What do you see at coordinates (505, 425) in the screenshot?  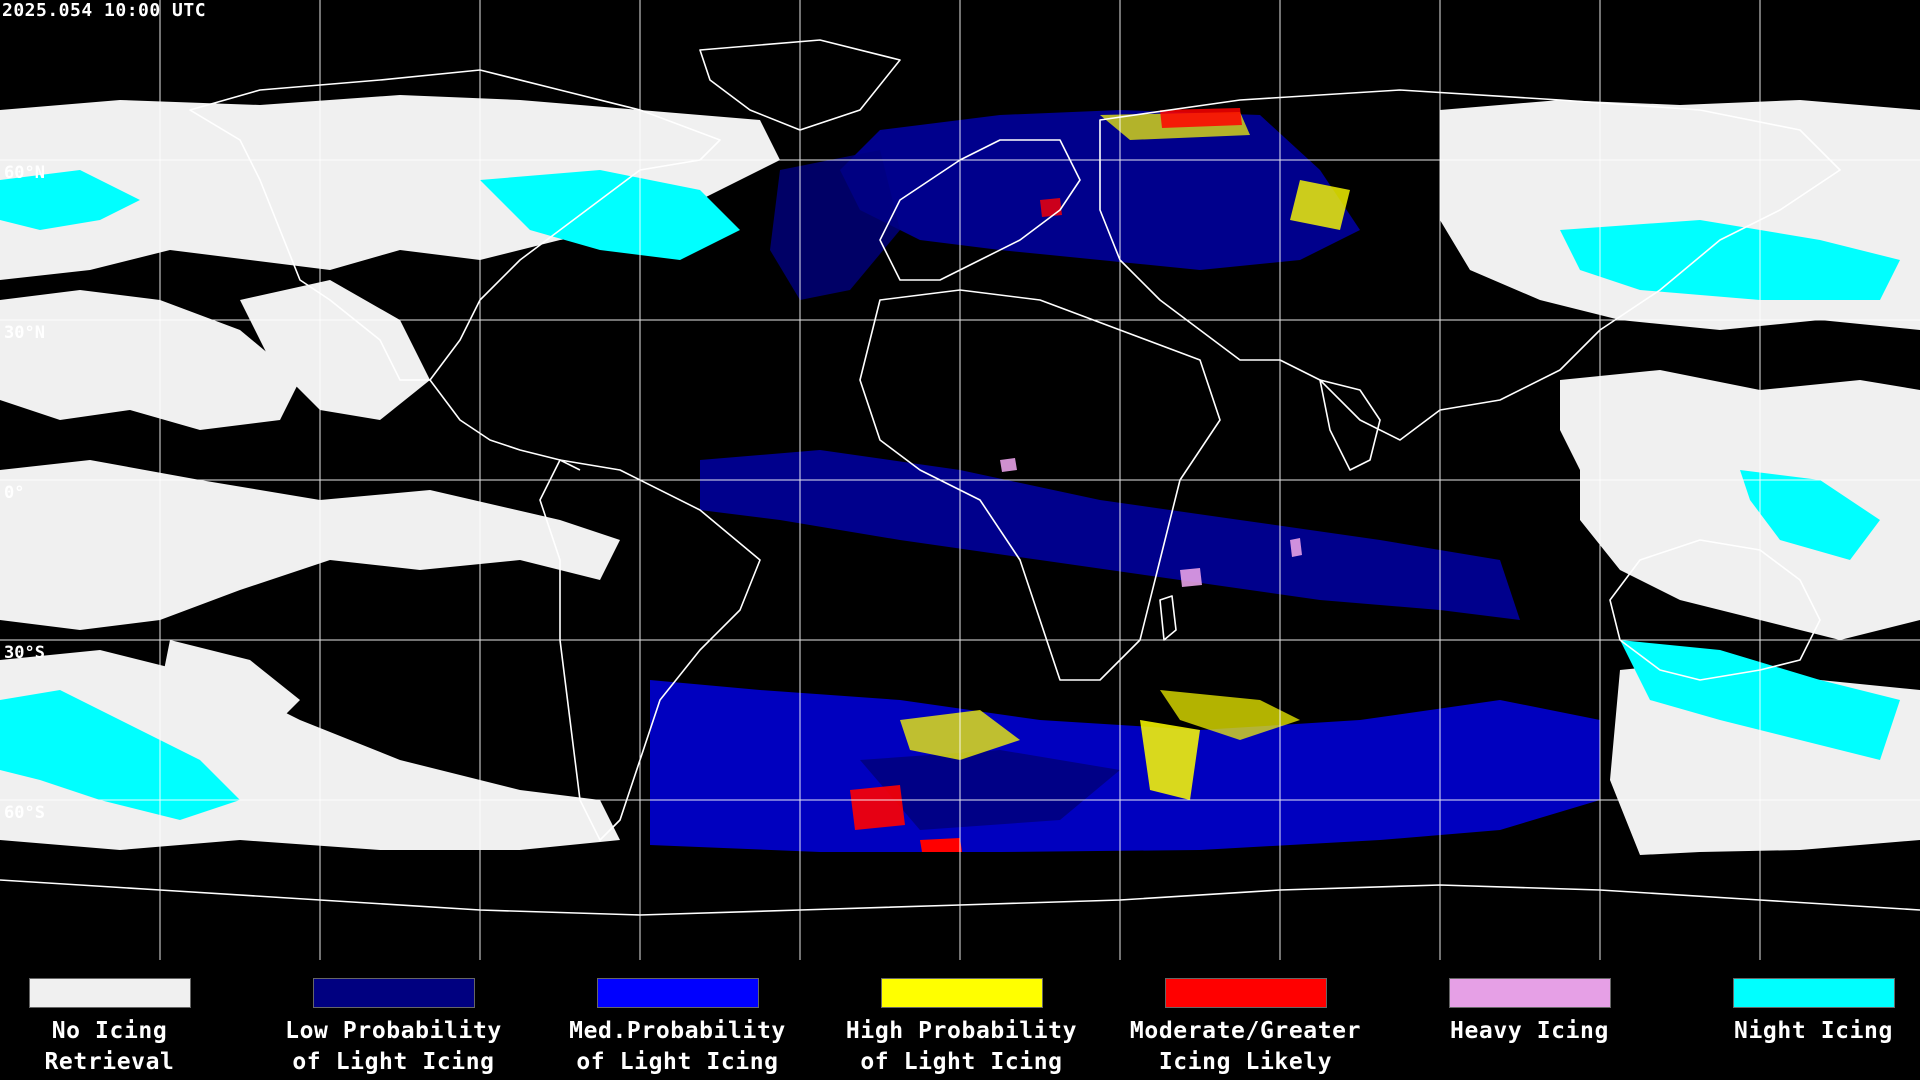 I see `coast-central-america` at bounding box center [505, 425].